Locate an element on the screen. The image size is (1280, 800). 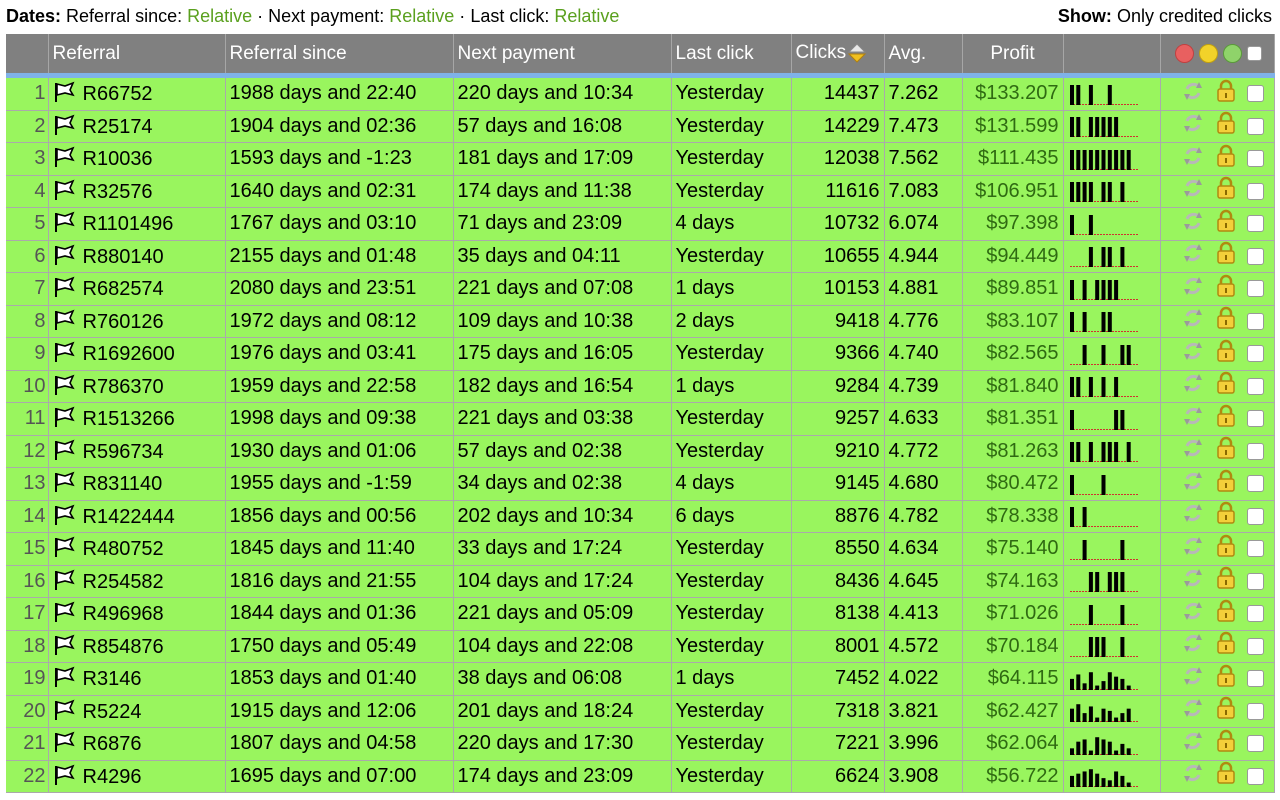
green-dot-icon is located at coordinates (1232, 53).